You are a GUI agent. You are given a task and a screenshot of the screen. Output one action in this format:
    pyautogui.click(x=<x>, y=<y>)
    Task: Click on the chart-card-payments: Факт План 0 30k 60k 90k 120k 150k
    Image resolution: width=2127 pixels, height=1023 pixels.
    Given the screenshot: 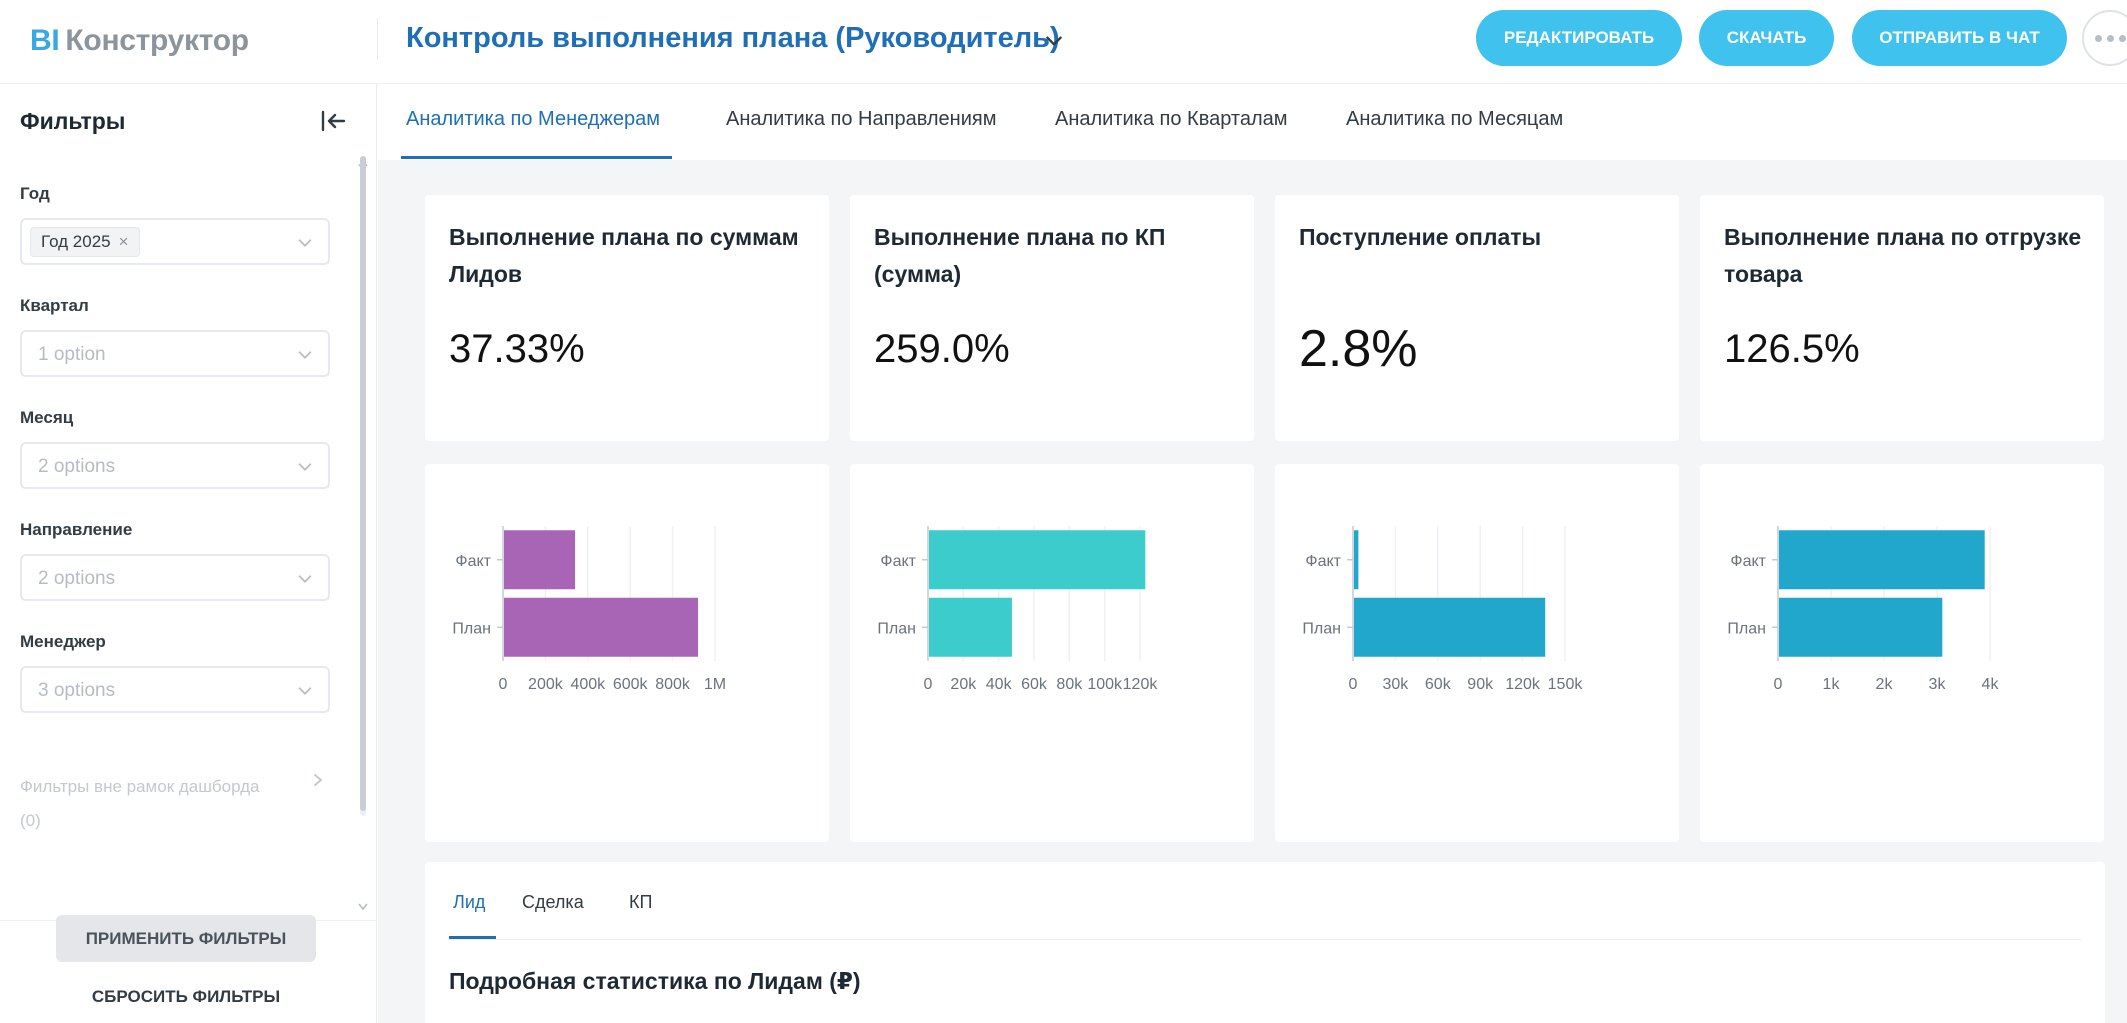 What is the action you would take?
    pyautogui.click(x=1477, y=653)
    